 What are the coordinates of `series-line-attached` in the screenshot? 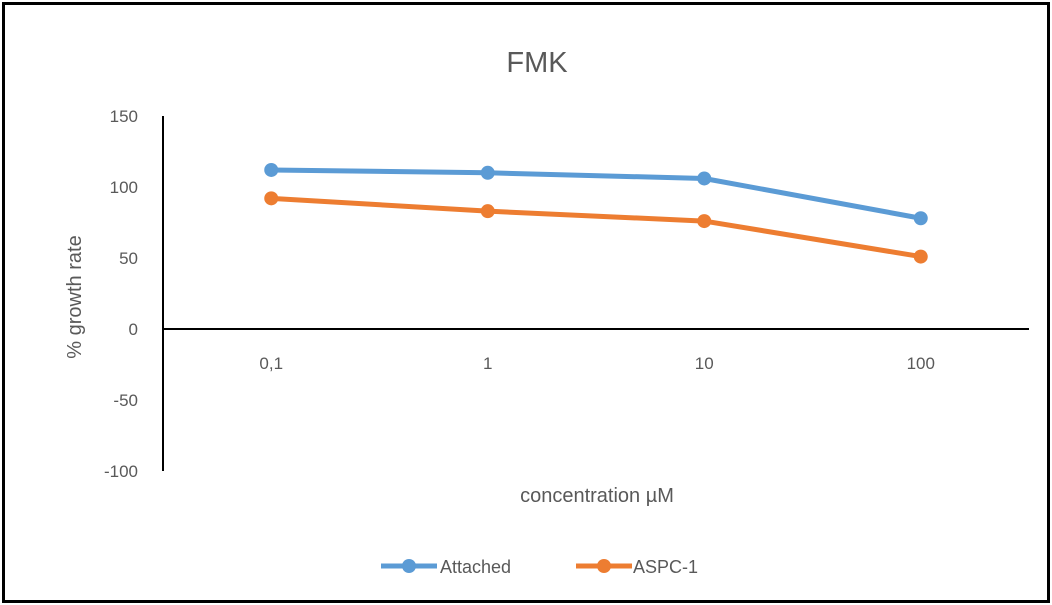 It's located at (596, 194).